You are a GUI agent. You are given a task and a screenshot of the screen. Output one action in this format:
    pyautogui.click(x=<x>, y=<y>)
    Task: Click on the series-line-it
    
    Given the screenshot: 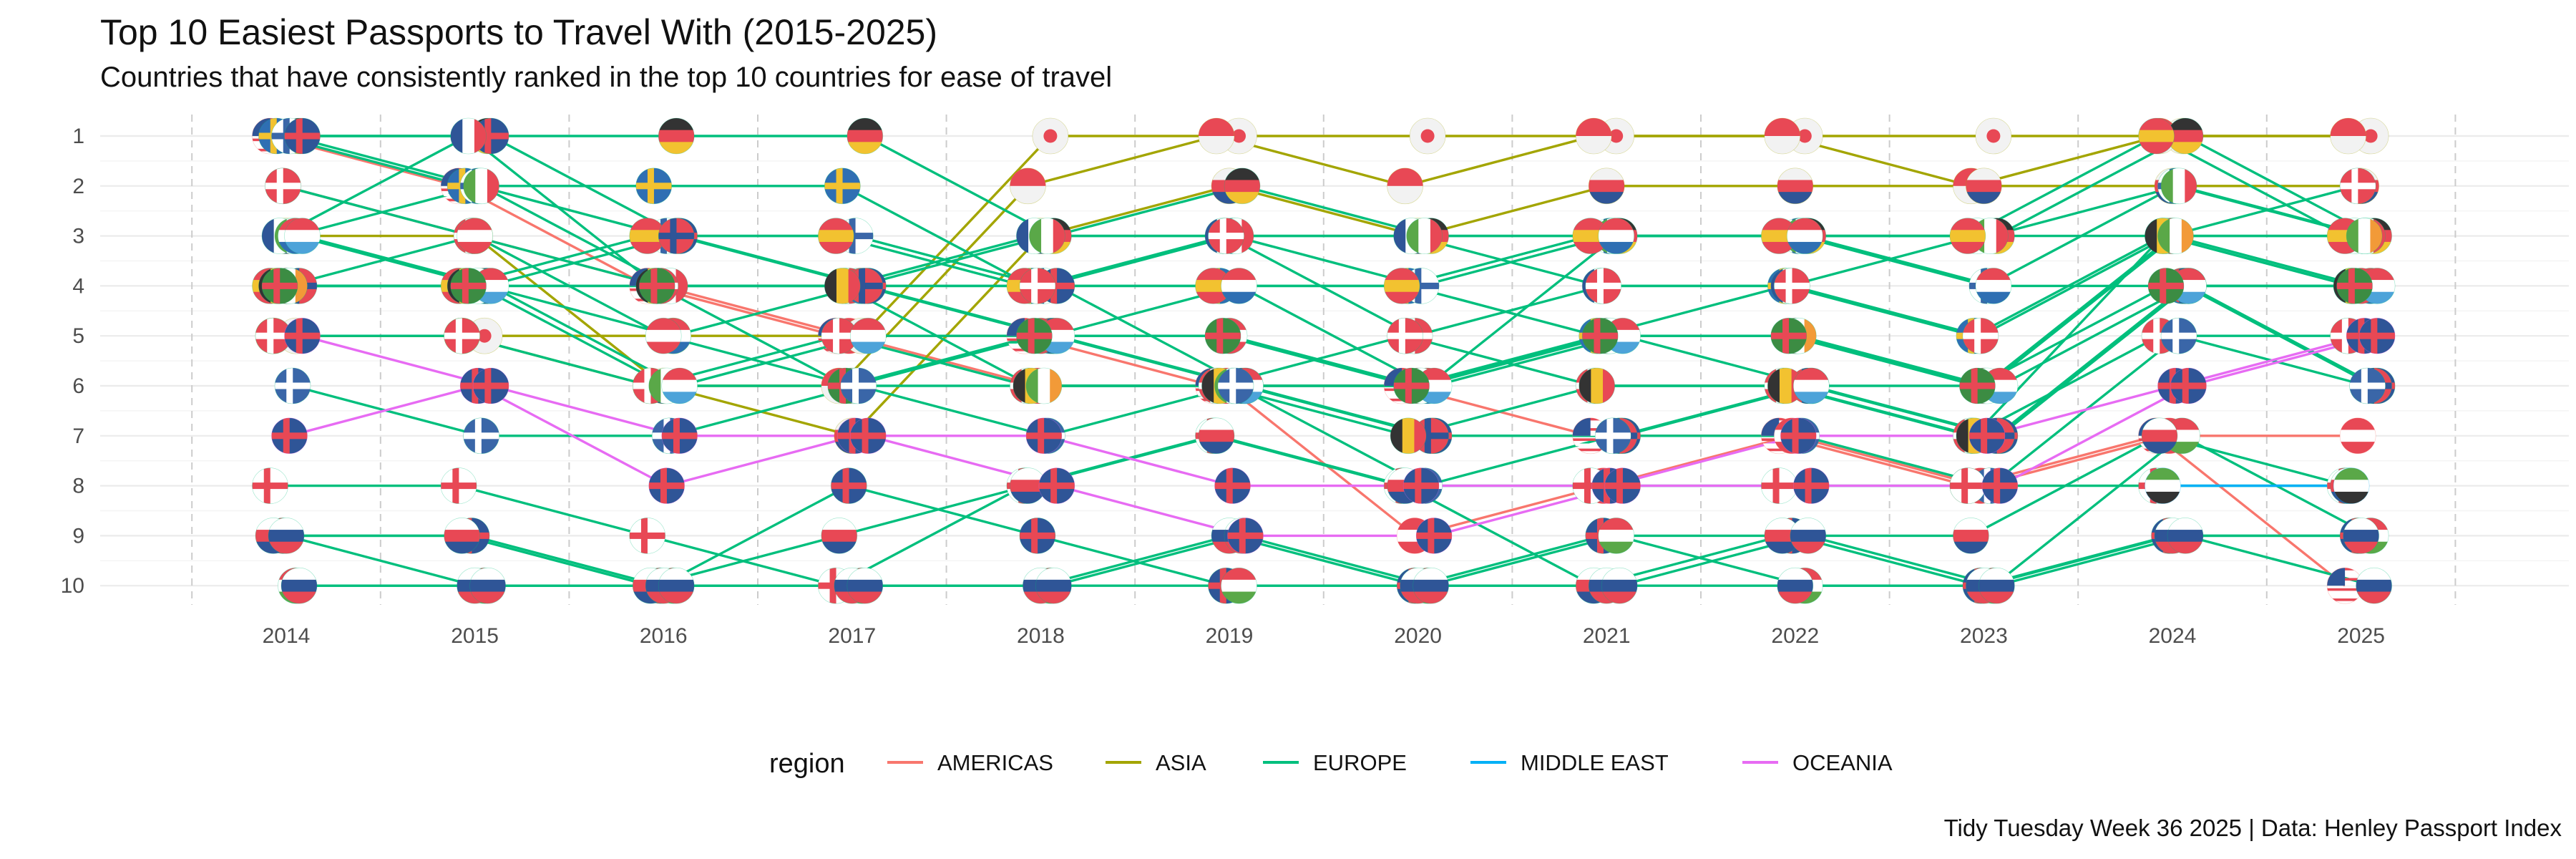 What is the action you would take?
    pyautogui.click(x=1330, y=236)
    